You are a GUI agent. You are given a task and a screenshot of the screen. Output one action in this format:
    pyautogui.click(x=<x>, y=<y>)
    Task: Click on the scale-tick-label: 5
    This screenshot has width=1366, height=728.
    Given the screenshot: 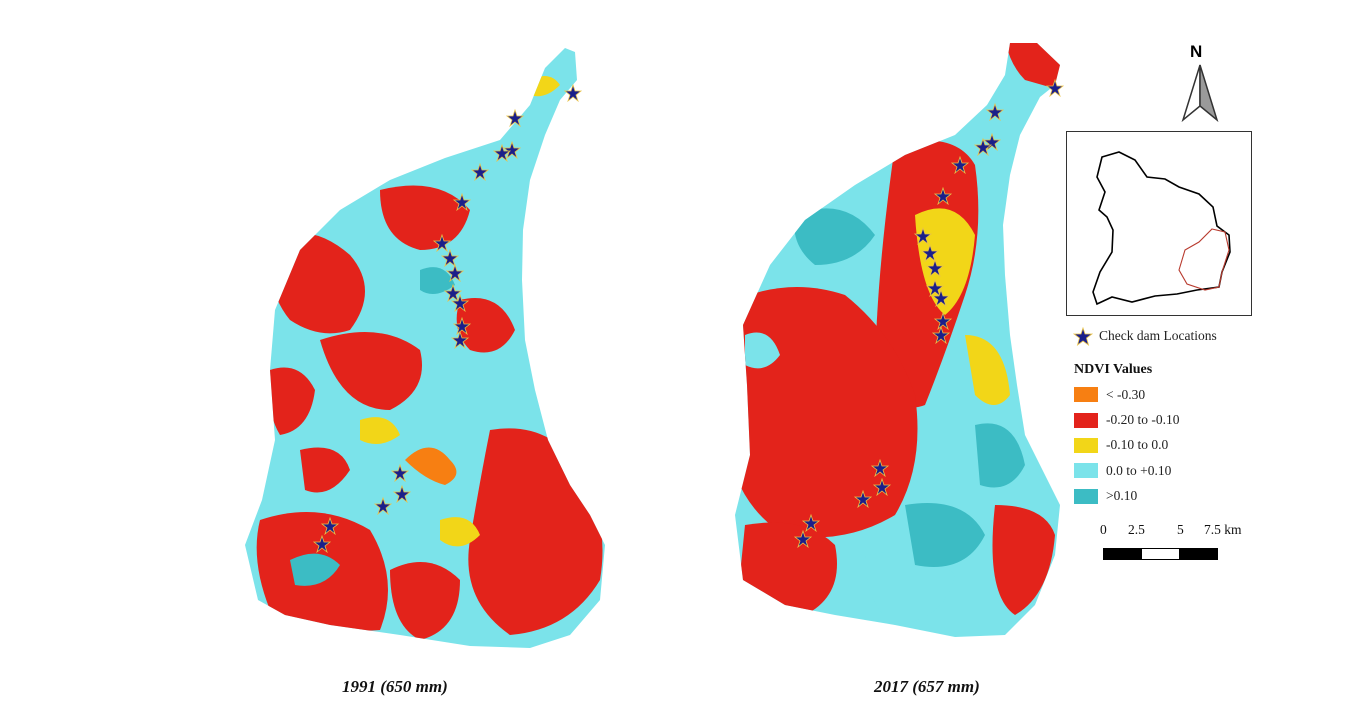 What is the action you would take?
    pyautogui.click(x=1180, y=529)
    